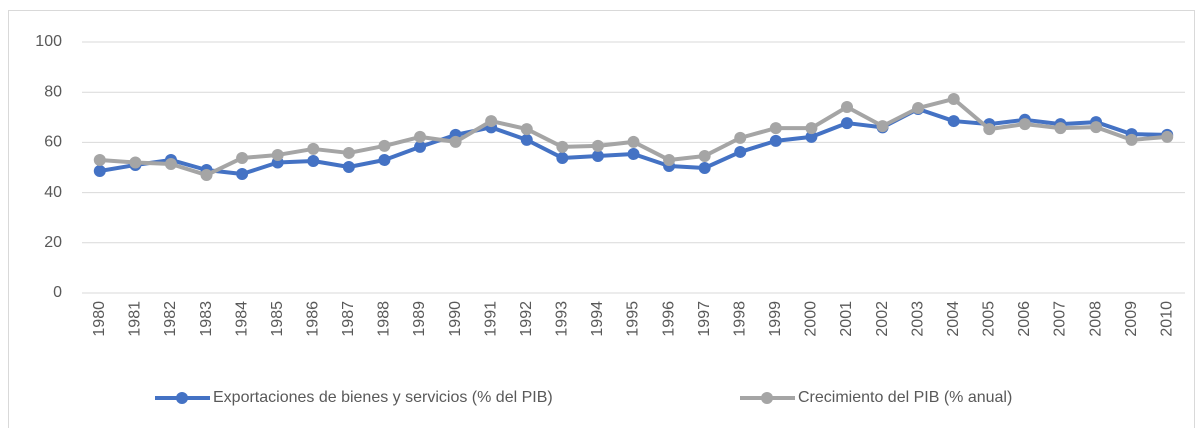 The width and height of the screenshot is (1202, 433). I want to click on x-tick-label: 2006, so click(1024, 319).